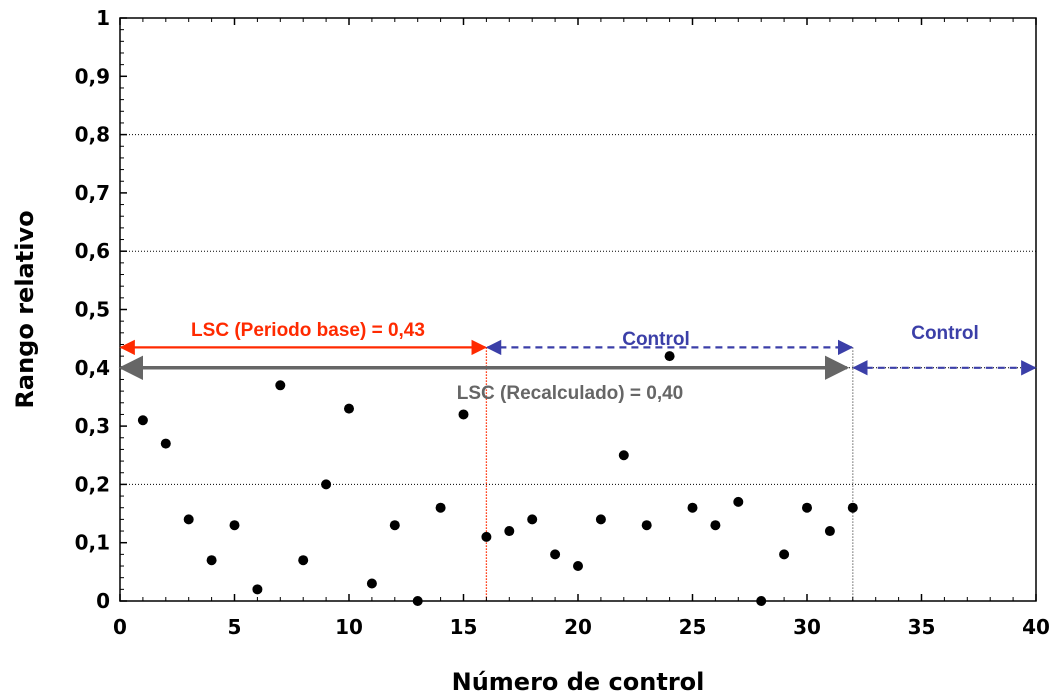 Image resolution: width=1060 pixels, height=697 pixels. What do you see at coordinates (92, 426) in the screenshot?
I see `y-tick-label: 0,3` at bounding box center [92, 426].